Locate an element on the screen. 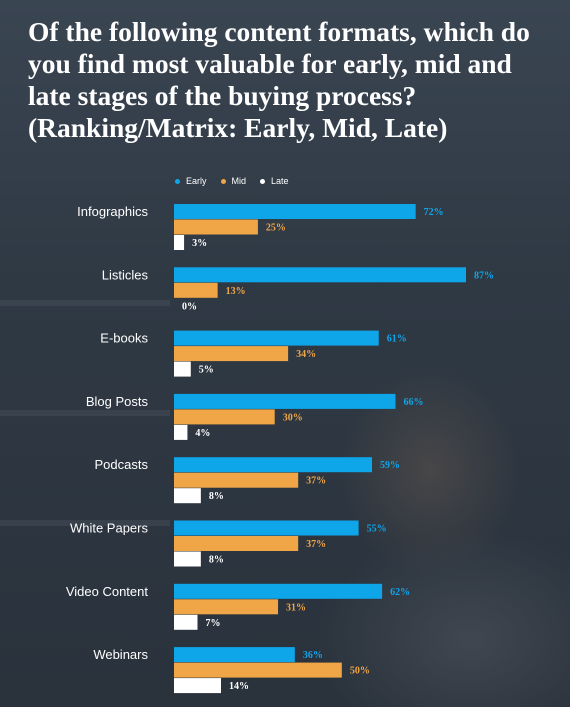 This screenshot has height=707, width=570. data-label-late: 7% is located at coordinates (212, 623).